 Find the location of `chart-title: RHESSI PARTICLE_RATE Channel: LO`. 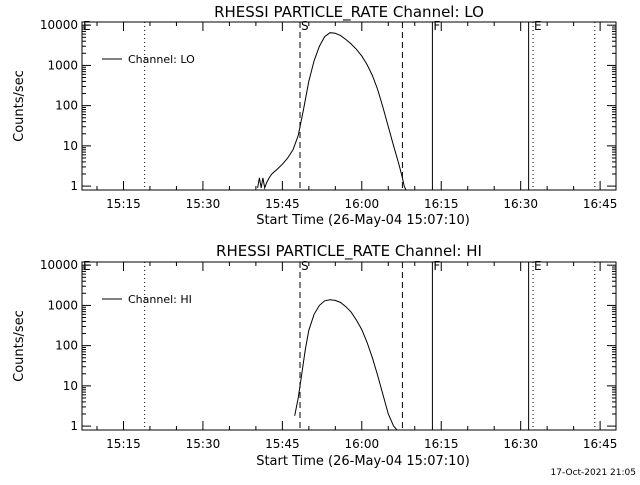

chart-title: RHESSI PARTICLE_RATE Channel: LO is located at coordinates (349, 12).